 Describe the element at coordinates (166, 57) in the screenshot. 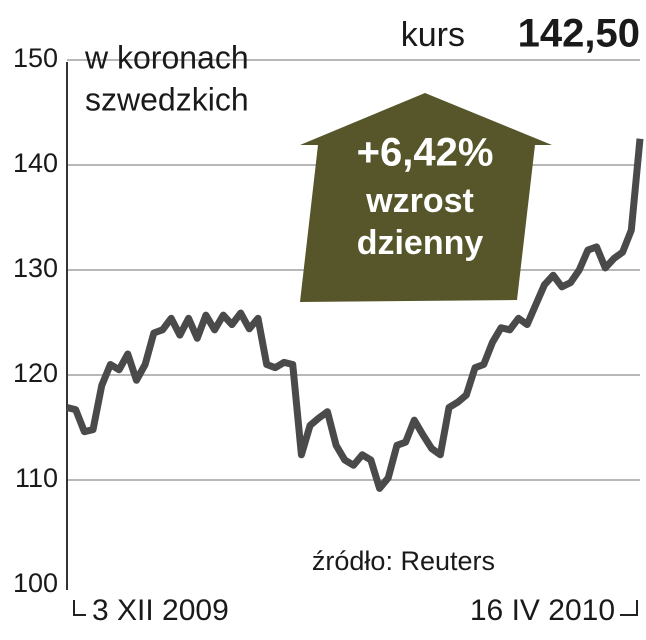

I see `unit-label: w koronach` at that location.